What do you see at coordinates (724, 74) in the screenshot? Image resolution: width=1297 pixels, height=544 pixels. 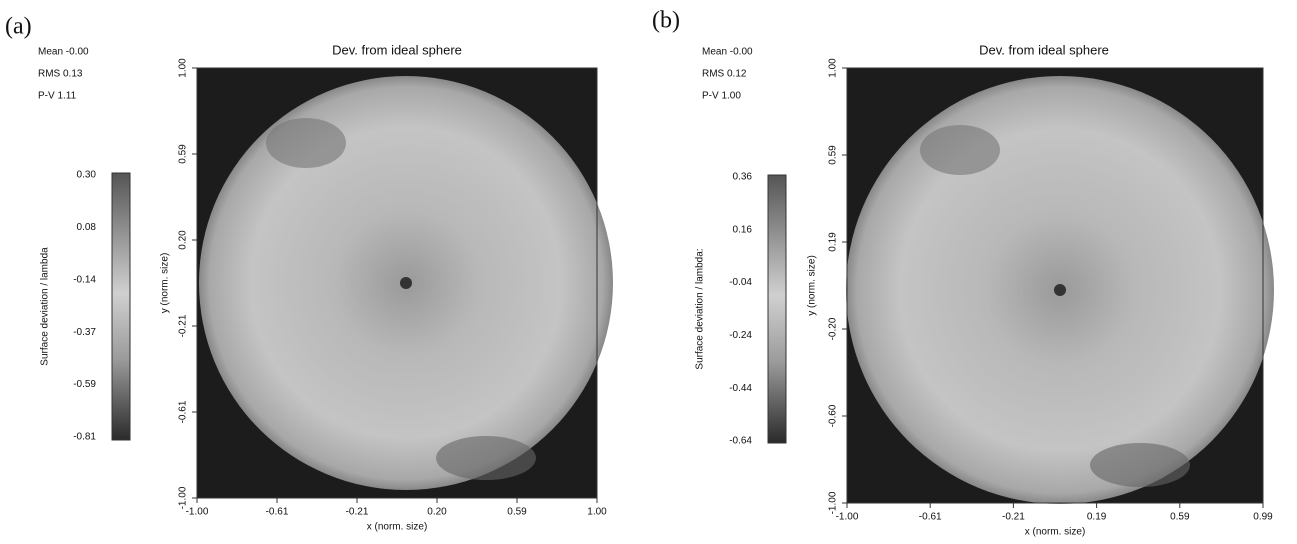 I see `stat: RMS 0.12` at bounding box center [724, 74].